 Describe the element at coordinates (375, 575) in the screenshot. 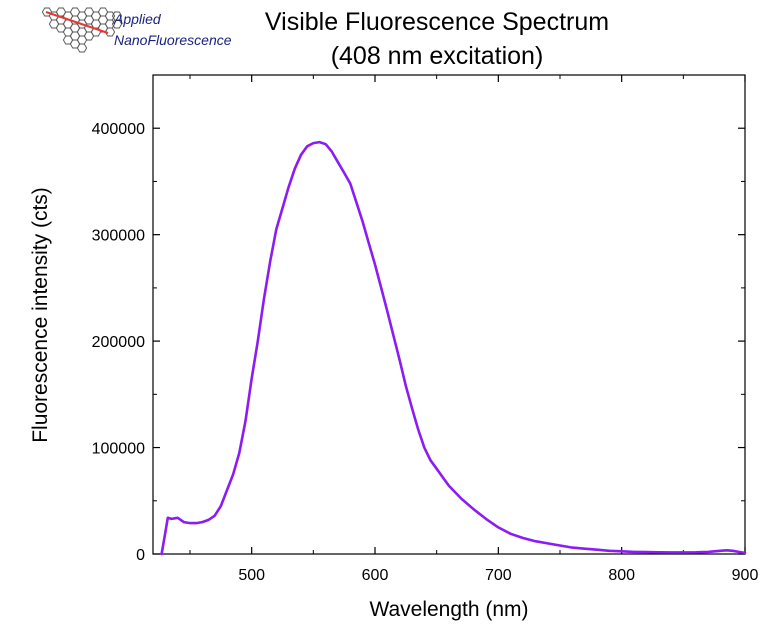

I see `x-tick-label: 600` at that location.